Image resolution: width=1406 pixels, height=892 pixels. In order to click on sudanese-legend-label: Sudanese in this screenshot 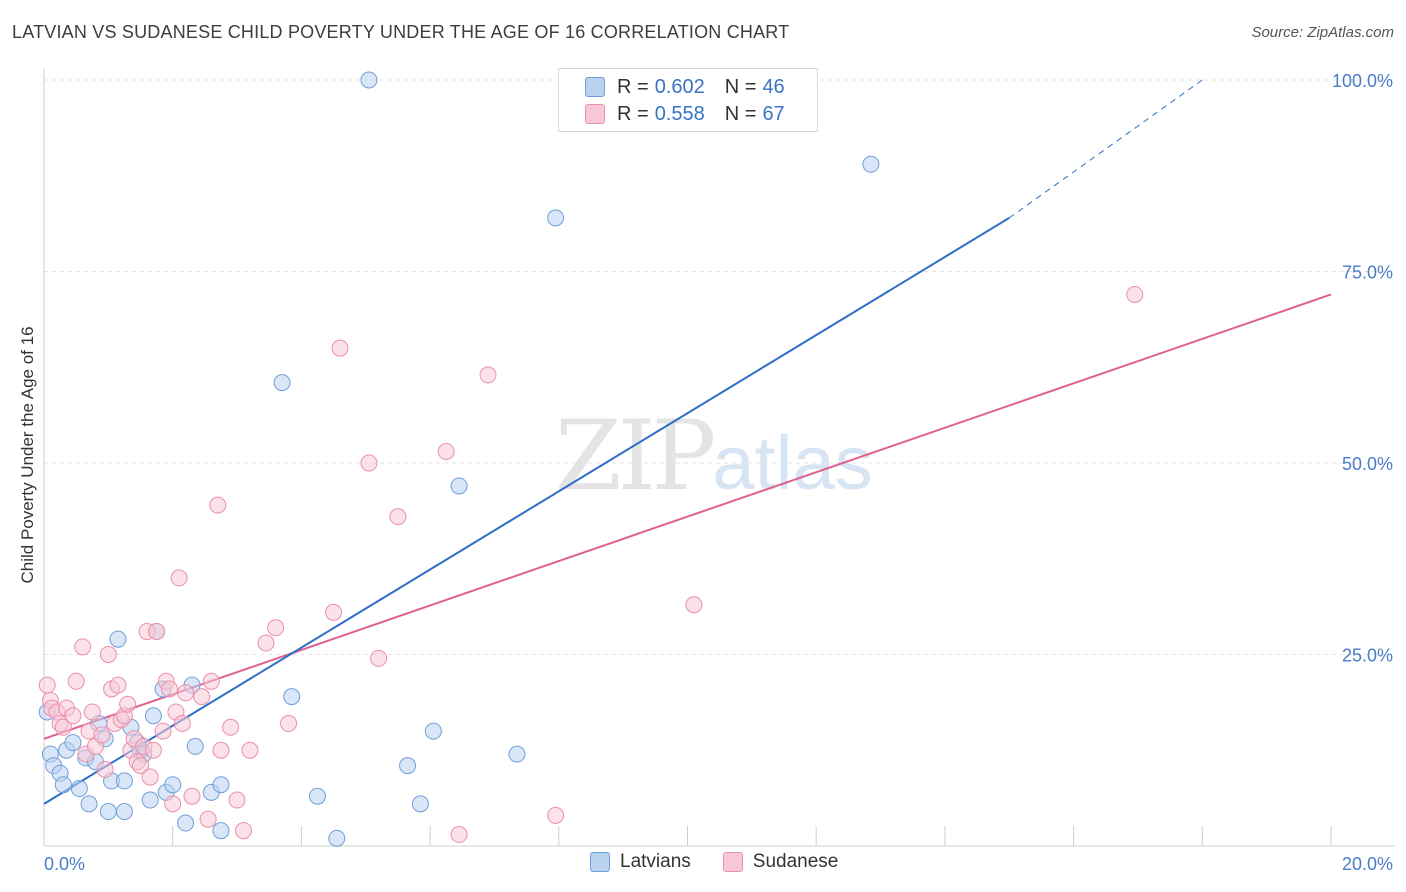, I will do `click(795, 861)`.